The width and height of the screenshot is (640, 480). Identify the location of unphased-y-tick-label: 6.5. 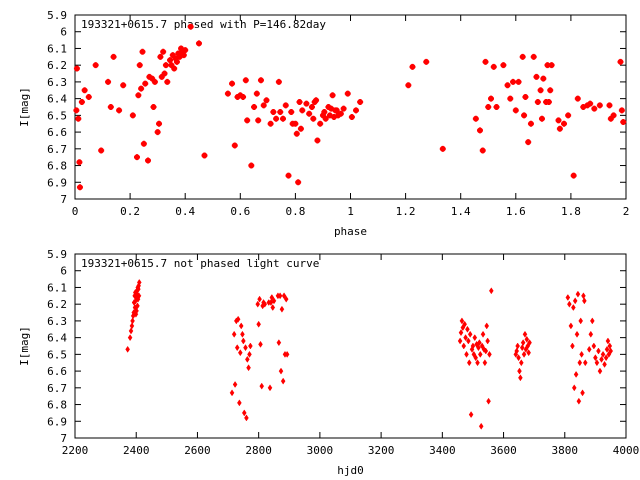
(57, 354).